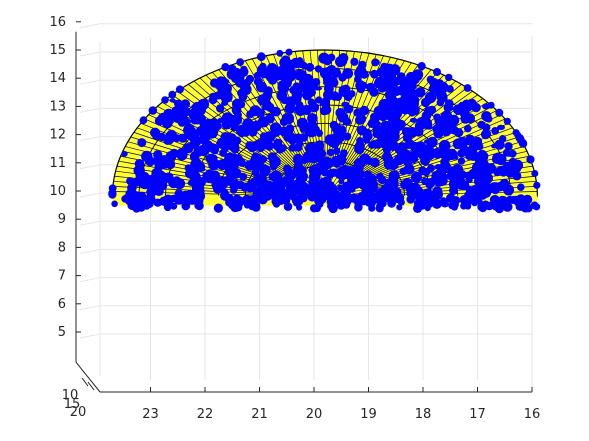 The width and height of the screenshot is (589, 441). What do you see at coordinates (57, 78) in the screenshot?
I see `z-tick-label: 14` at bounding box center [57, 78].